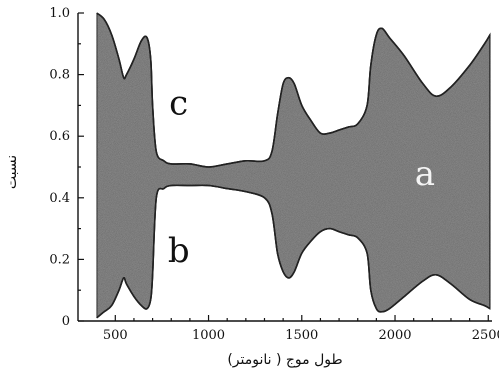 The height and width of the screenshot is (375, 499). What do you see at coordinates (66, 321) in the screenshot?
I see `y-tick-label: 0` at bounding box center [66, 321].